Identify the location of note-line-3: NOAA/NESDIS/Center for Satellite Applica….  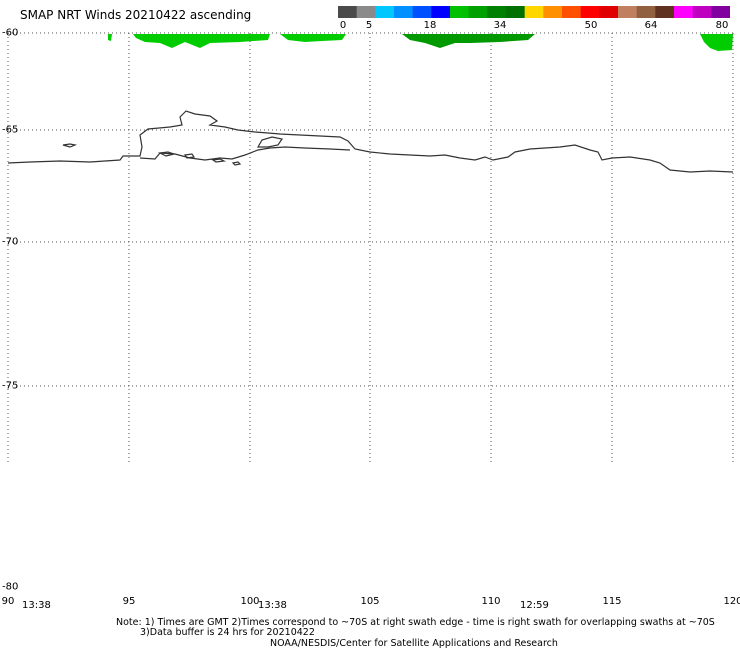
(414, 643).